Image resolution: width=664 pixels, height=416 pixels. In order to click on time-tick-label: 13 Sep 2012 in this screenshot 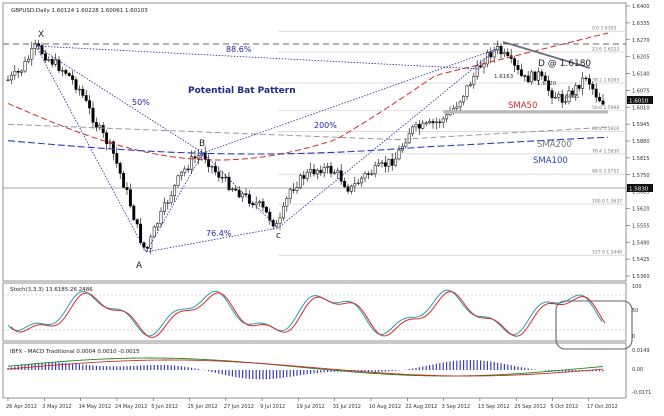, I will do `click(494, 407)`.